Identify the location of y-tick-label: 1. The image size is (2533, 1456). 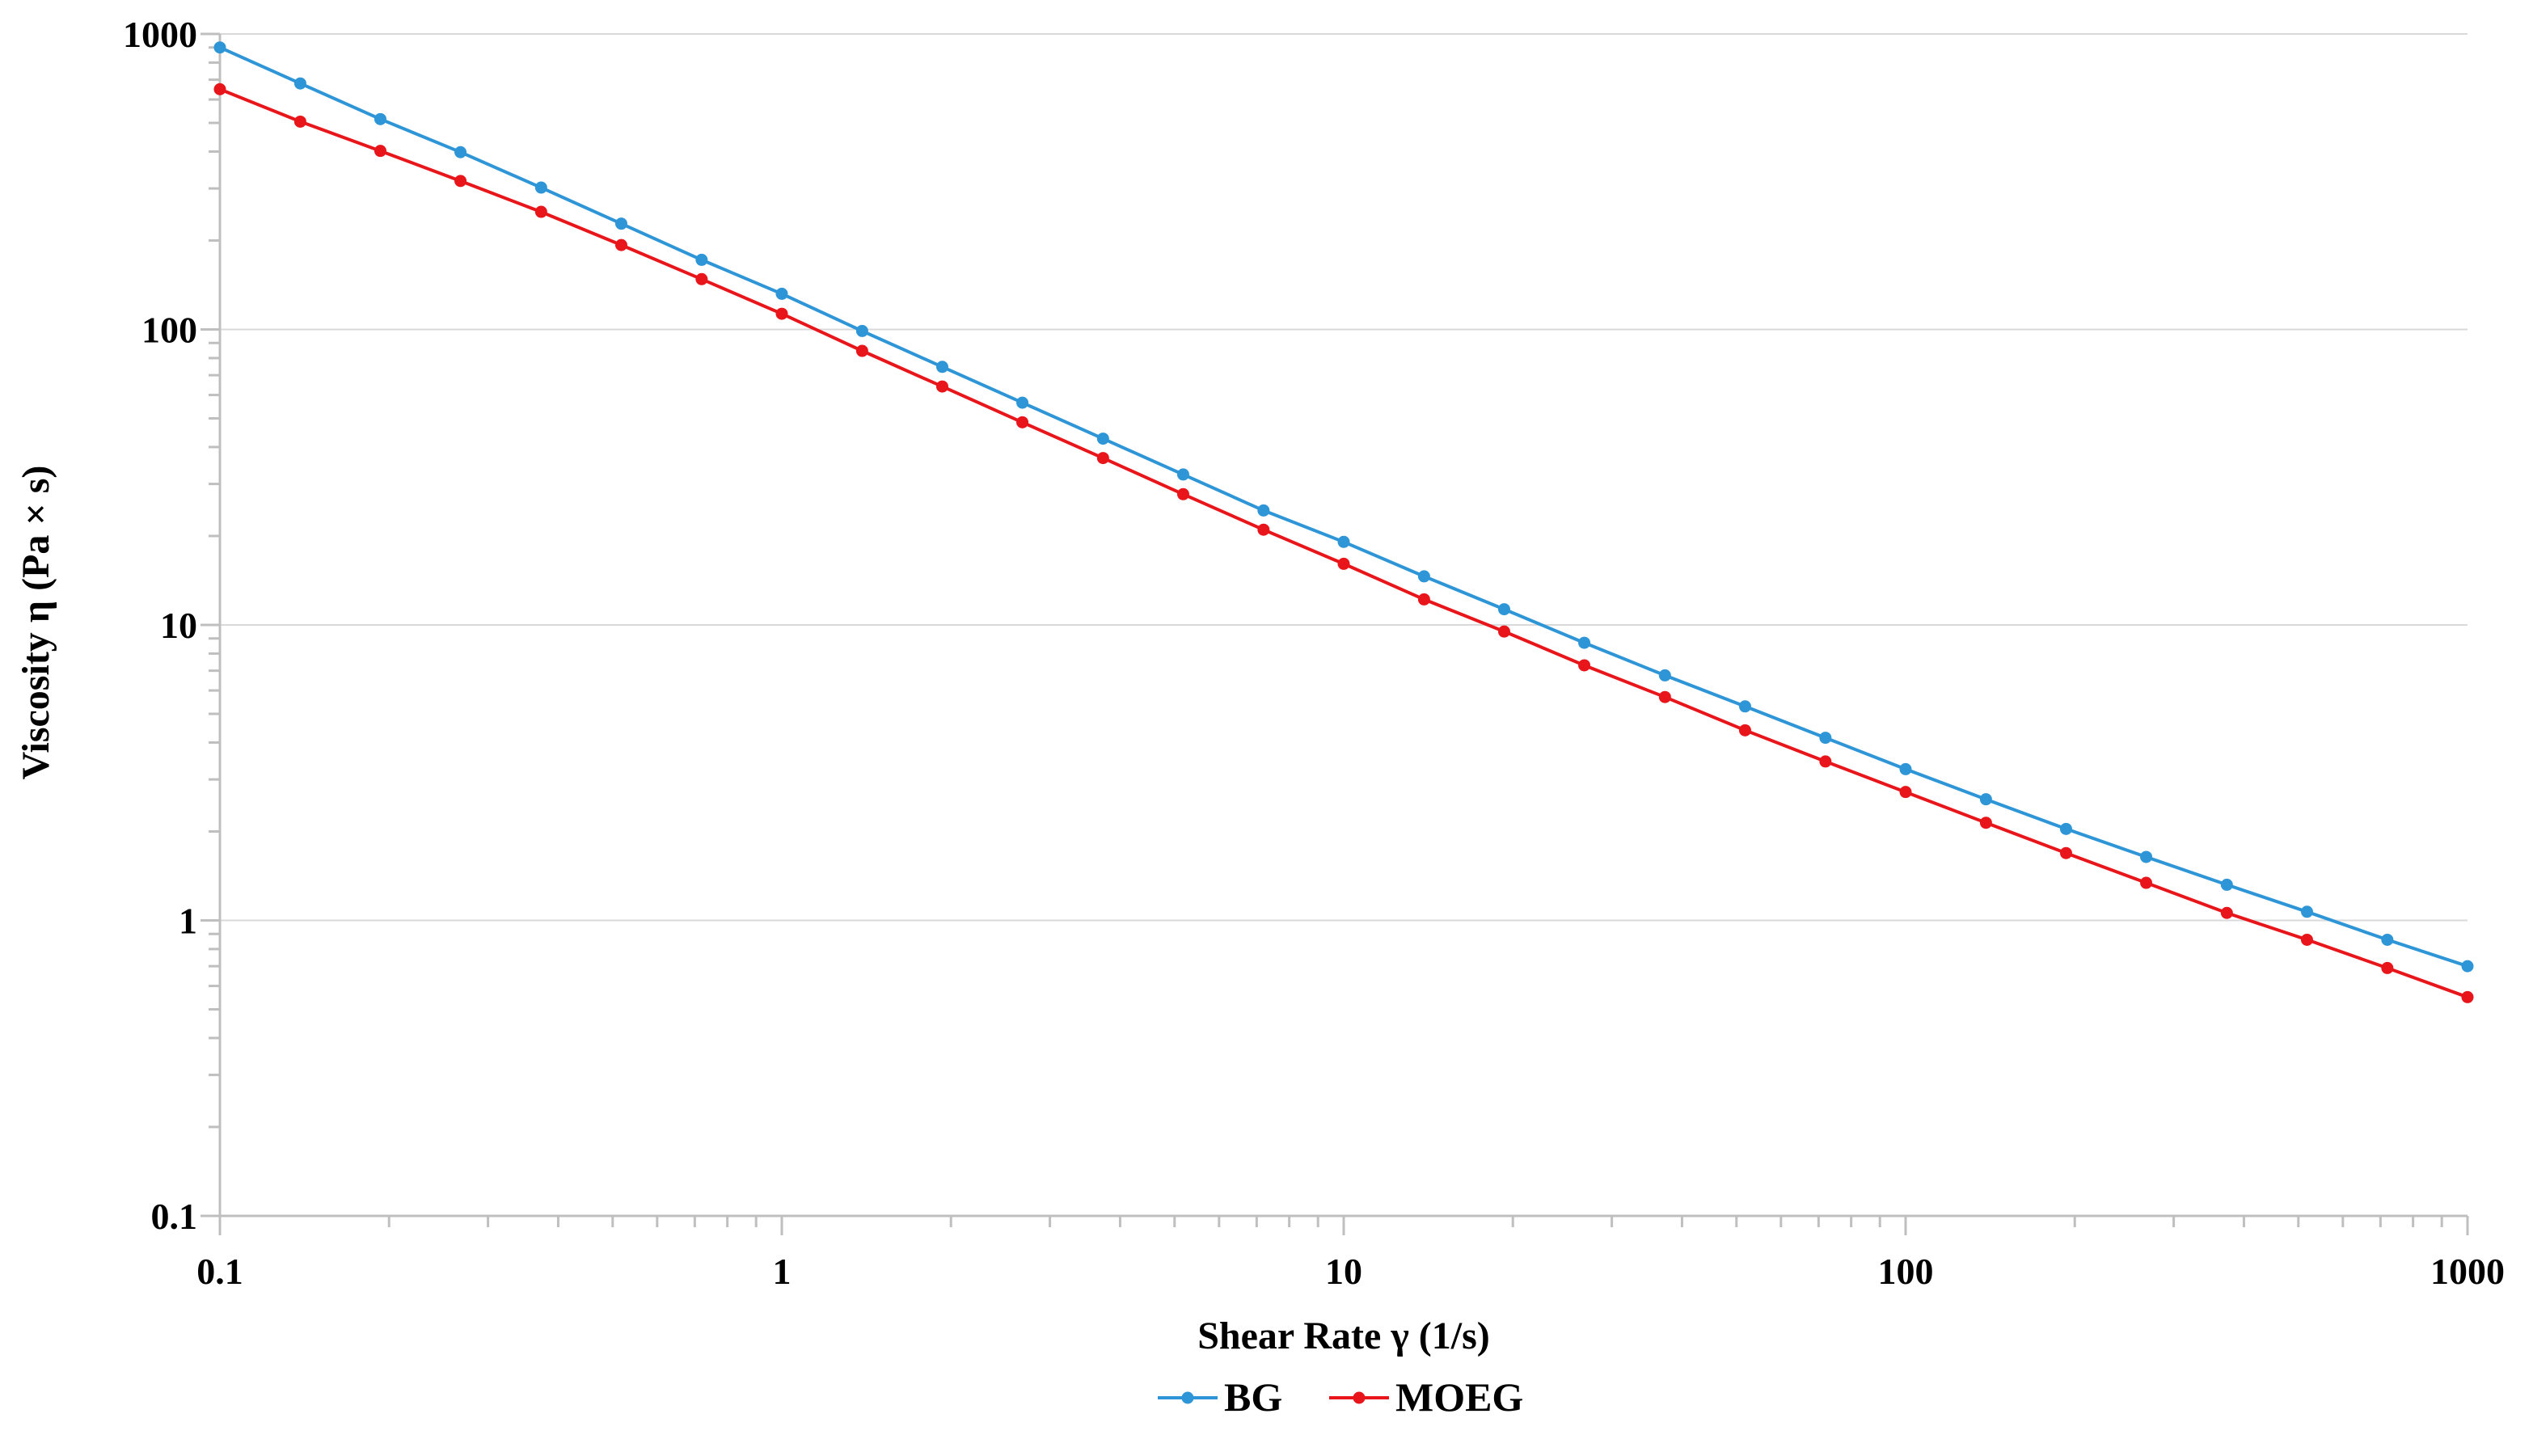
(188, 921).